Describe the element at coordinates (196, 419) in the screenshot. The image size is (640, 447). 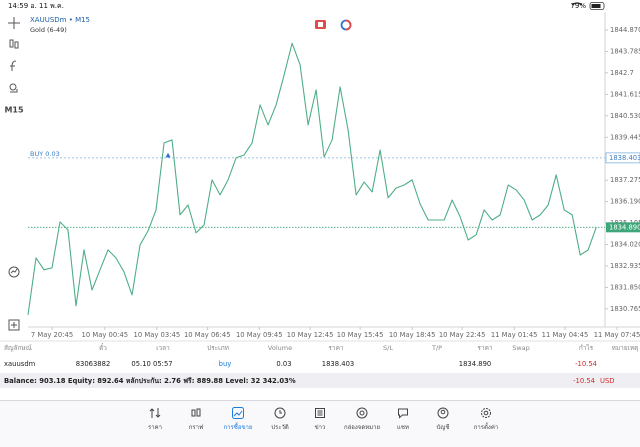
I see `tab-chart: กราฟ` at that location.